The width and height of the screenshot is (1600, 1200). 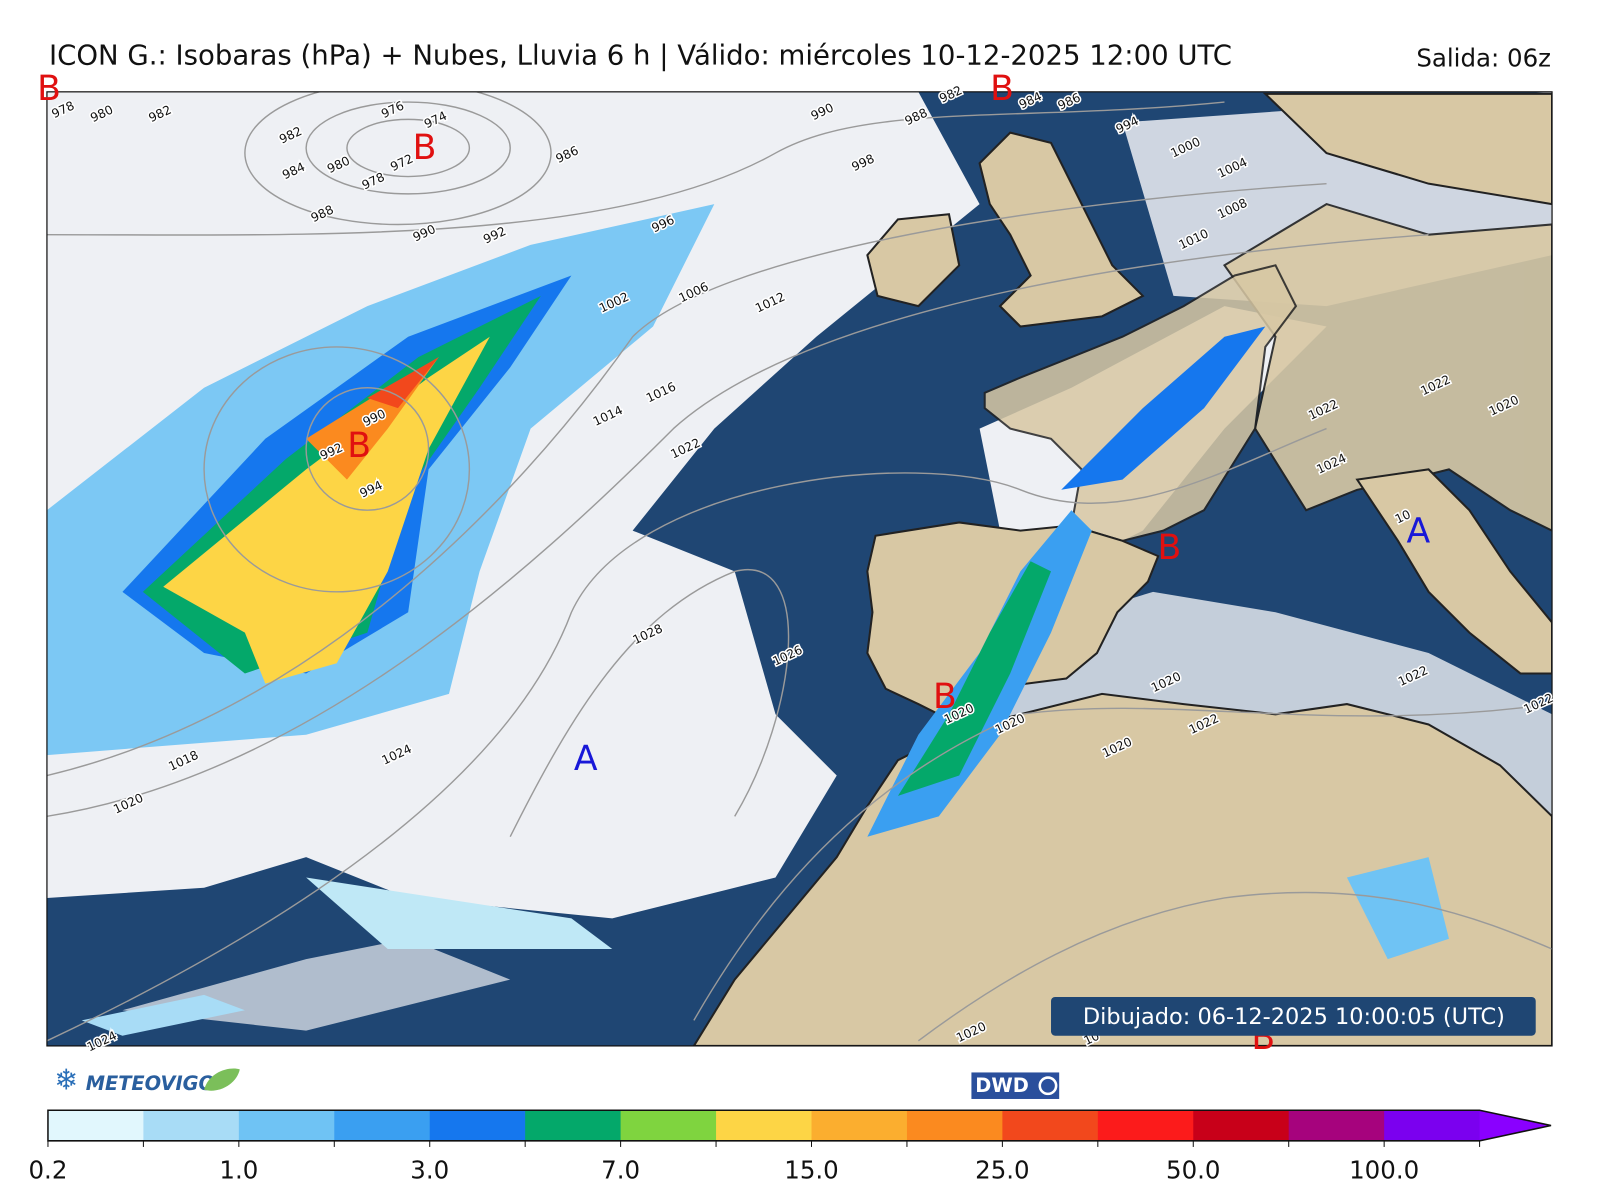 I want to click on colorbar-tick-label: 1.0, so click(x=238, y=1169).